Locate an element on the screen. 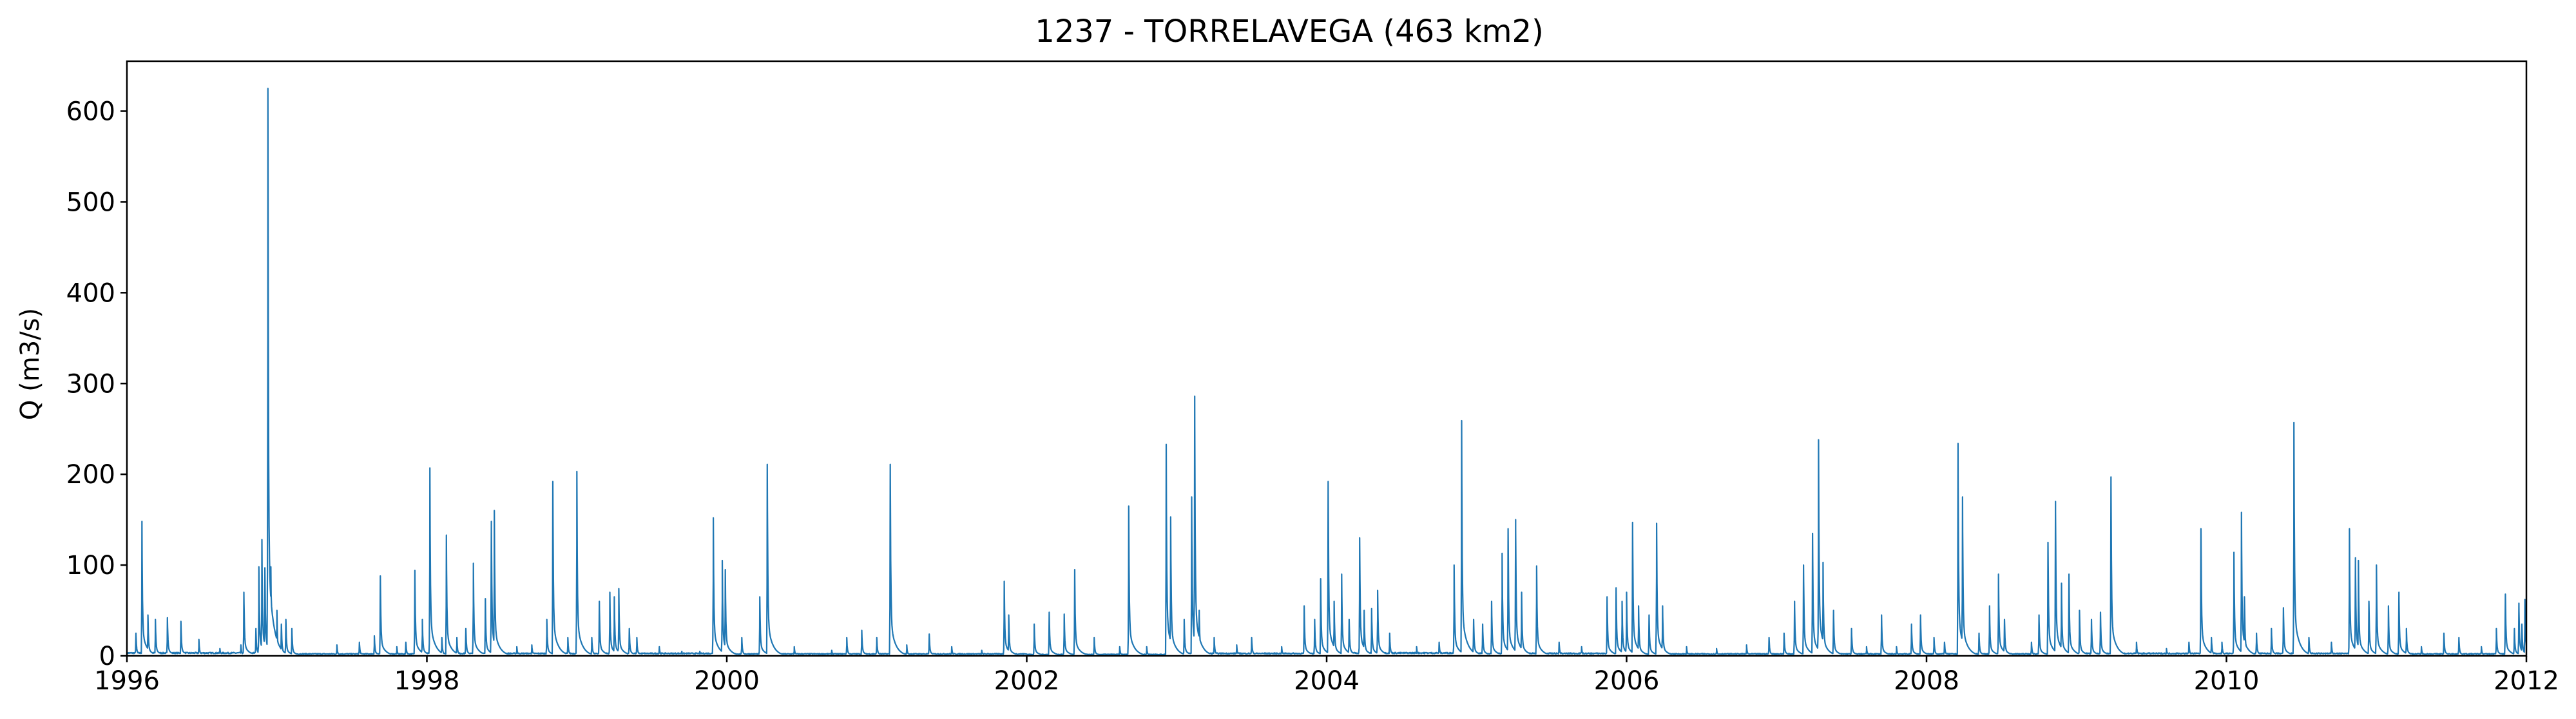  y-tick-label: 300 is located at coordinates (91, 384).